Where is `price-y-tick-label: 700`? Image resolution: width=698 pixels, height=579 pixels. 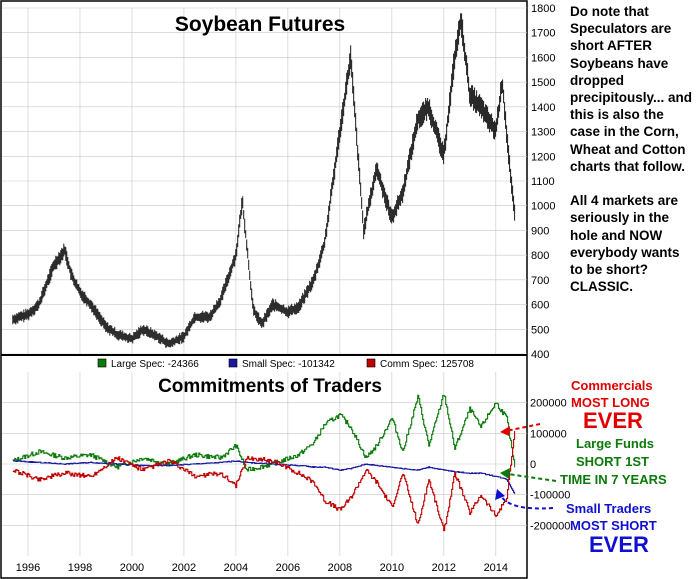 price-y-tick-label: 700 is located at coordinates (540, 281).